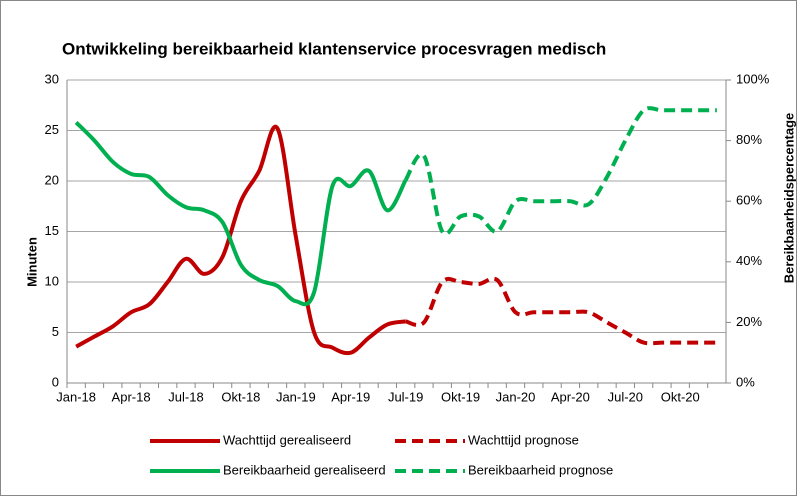 The width and height of the screenshot is (797, 496). I want to click on x-tick-label: Okt-18, so click(240, 396).